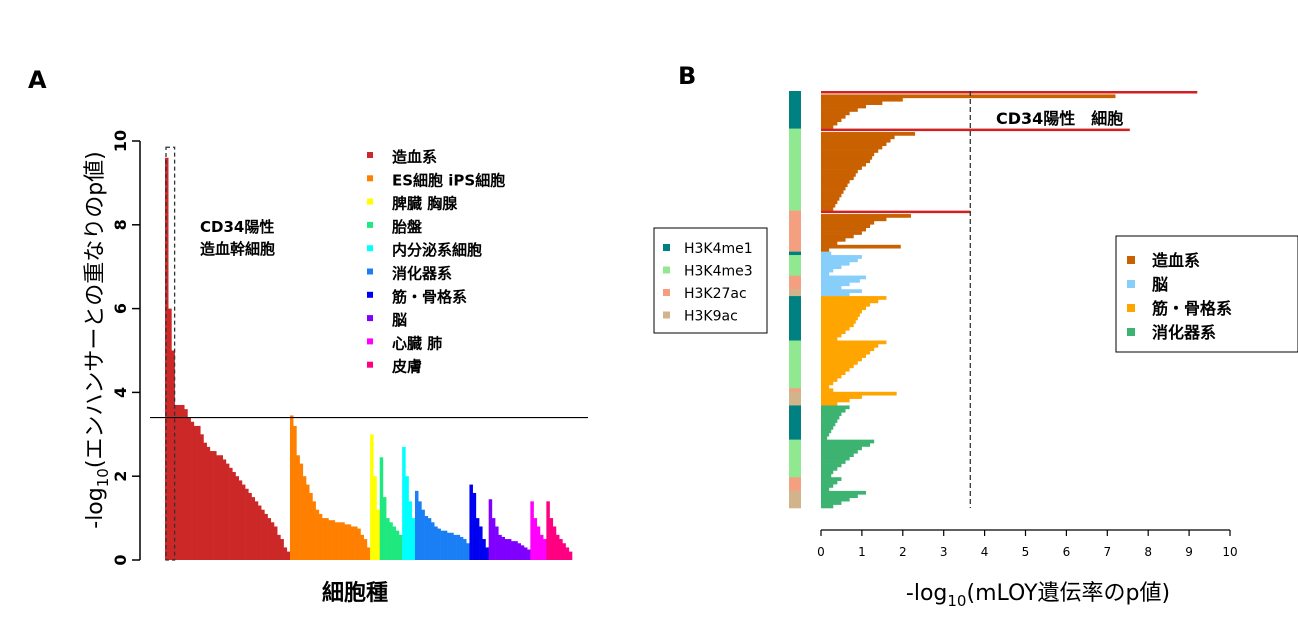 The width and height of the screenshot is (1298, 637). Describe the element at coordinates (237, 227) in the screenshot. I see `highlight-label-line1: CD34陽性` at that location.